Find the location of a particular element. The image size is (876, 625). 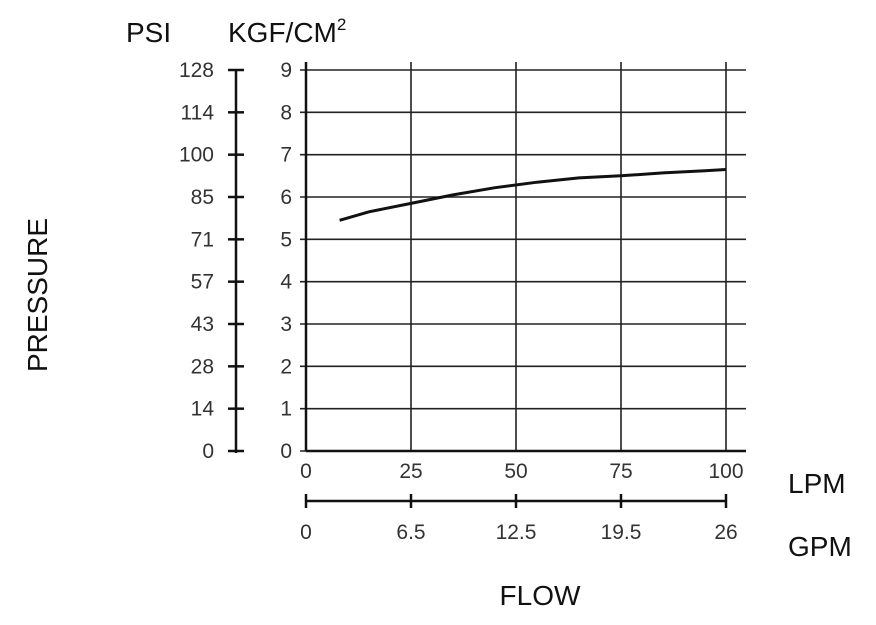

psi-tick-label: 85 is located at coordinates (202, 197).